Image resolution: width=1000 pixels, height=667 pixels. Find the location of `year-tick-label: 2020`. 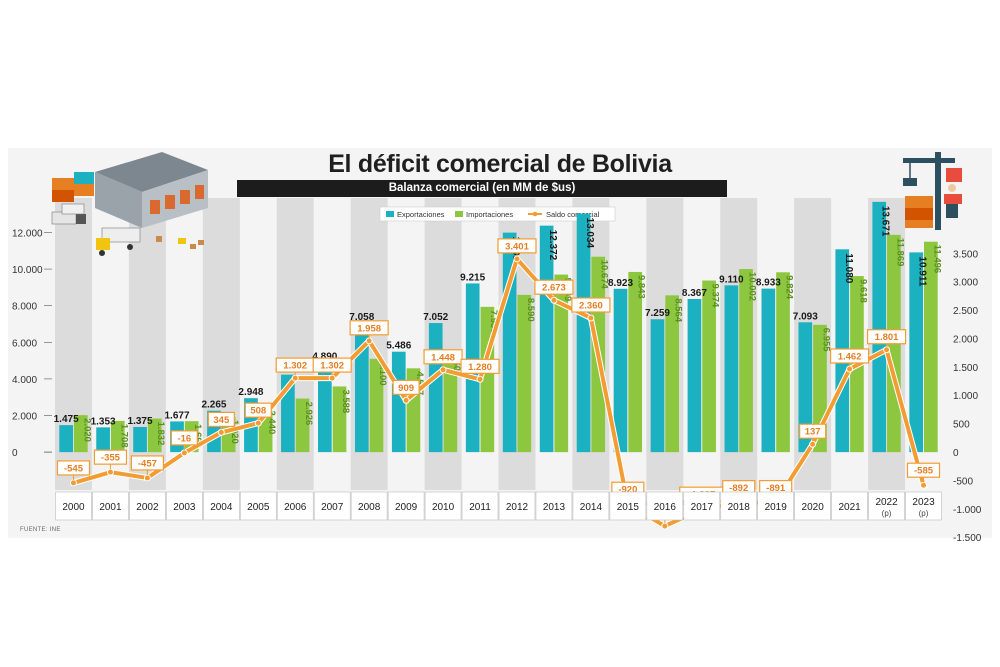

year-tick-label: 2020 is located at coordinates (813, 507).